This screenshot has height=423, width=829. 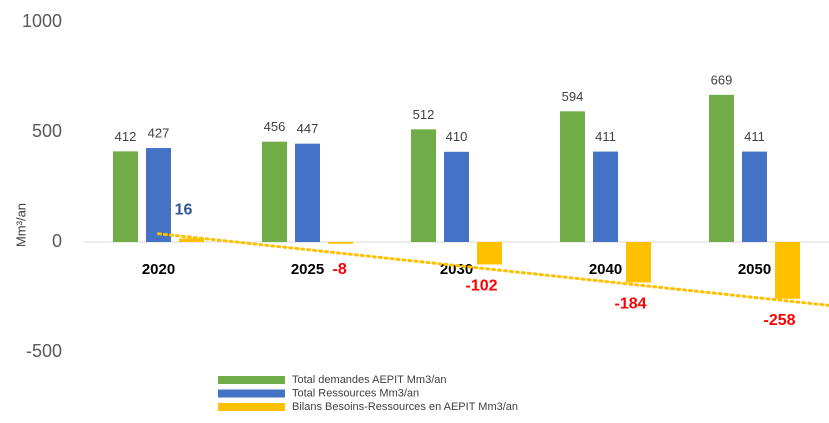 I want to click on x-tick-label: 2025, so click(x=307, y=269).